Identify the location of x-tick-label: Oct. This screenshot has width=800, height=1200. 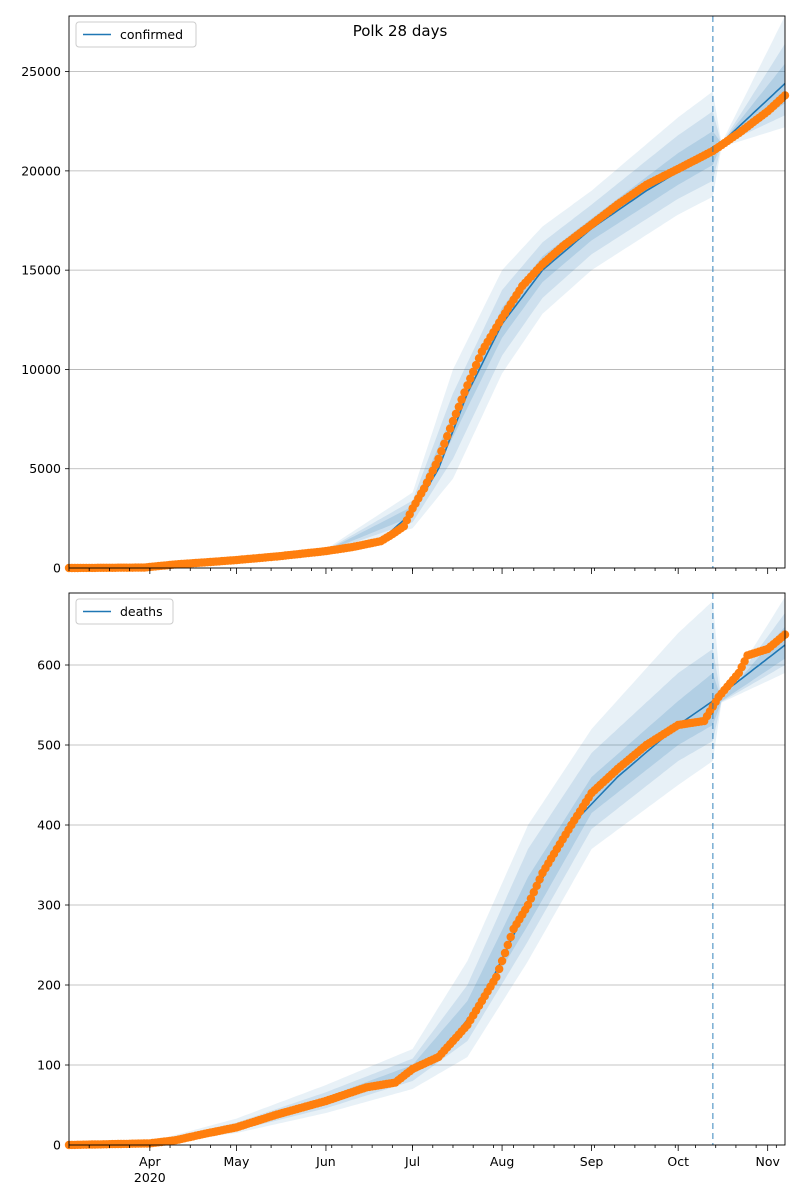
(678, 1161).